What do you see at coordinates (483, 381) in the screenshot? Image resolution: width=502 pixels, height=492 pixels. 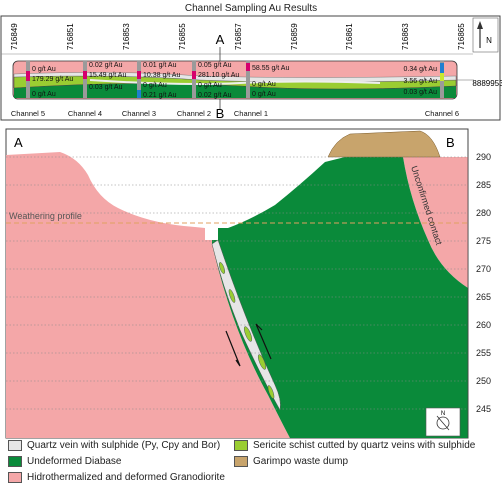 I see `elevation-tick-label: 250` at bounding box center [483, 381].